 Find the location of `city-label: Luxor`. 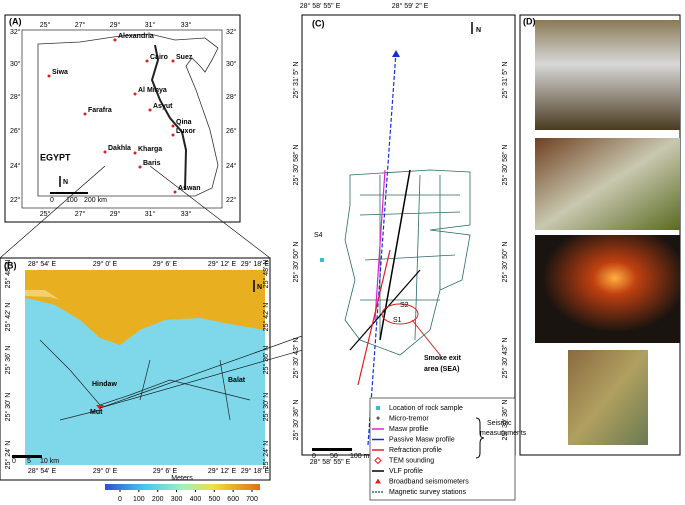

city-label: Luxor is located at coordinates (186, 131).